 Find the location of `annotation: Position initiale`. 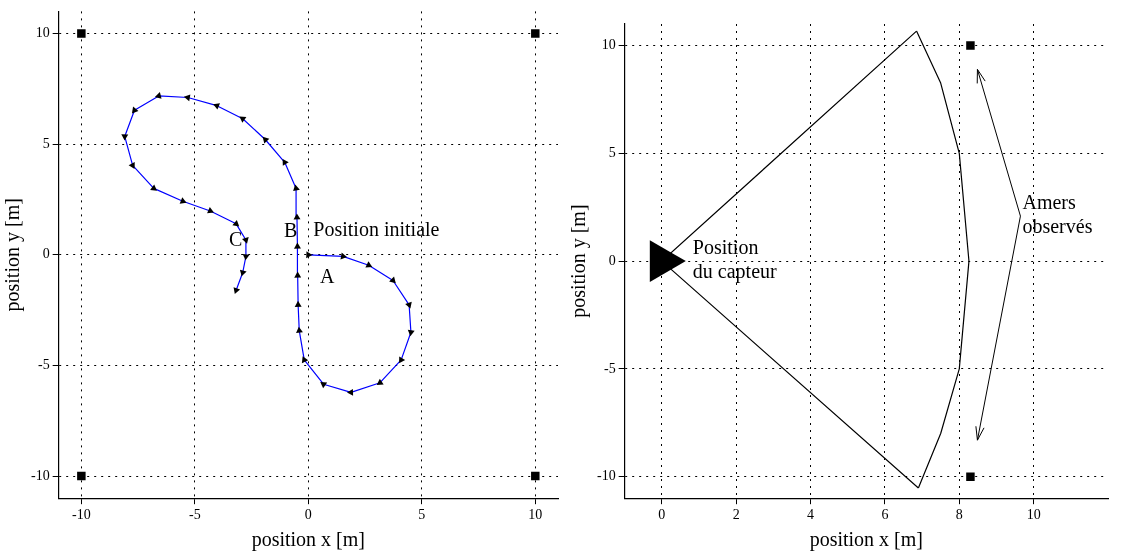

annotation: Position initiale is located at coordinates (376, 229).